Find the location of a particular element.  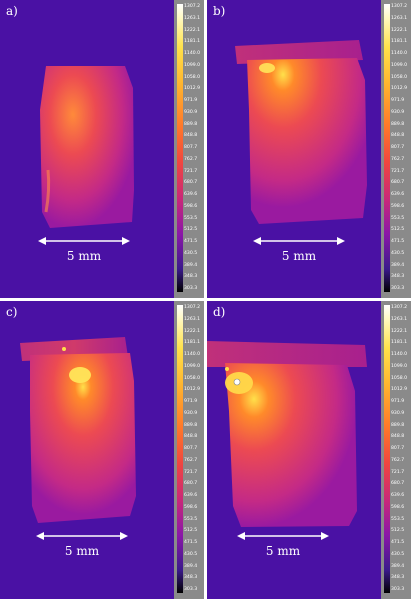

color-scale-tick: 1263.1 is located at coordinates (399, 18).